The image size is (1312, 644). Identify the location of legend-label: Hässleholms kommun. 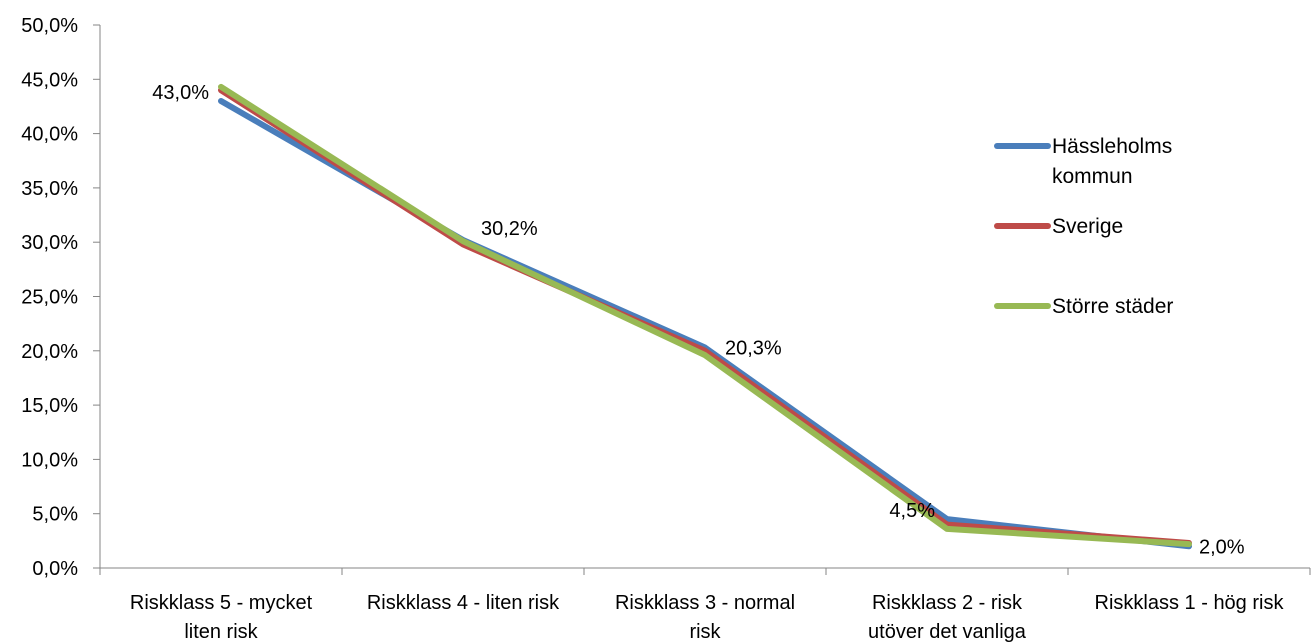
(1112, 161).